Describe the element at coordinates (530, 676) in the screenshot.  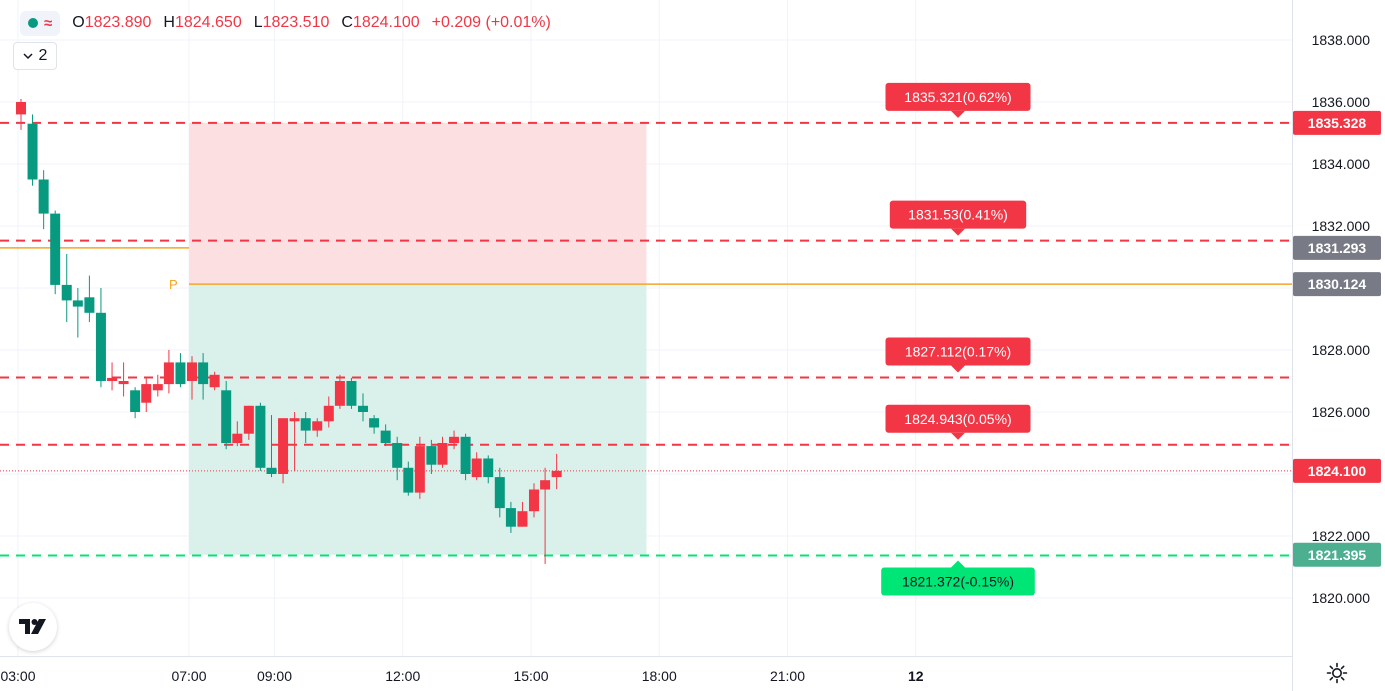
I see `x-tick-label: 15:00` at that location.